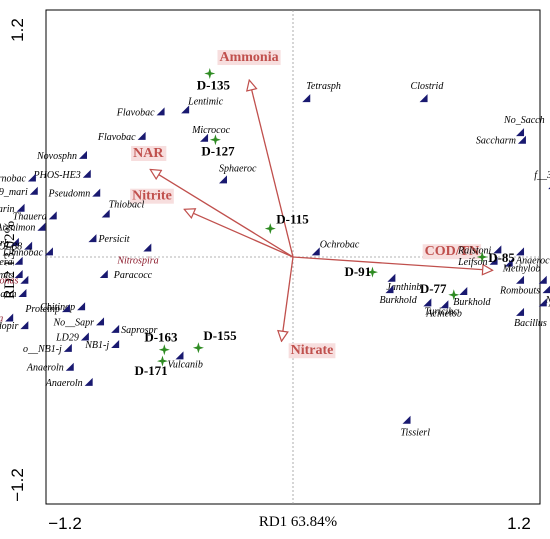 This screenshot has height=539, width=550. What do you see at coordinates (133, 275) in the screenshot?
I see `species-label-paracocc: Paracocc` at bounding box center [133, 275].